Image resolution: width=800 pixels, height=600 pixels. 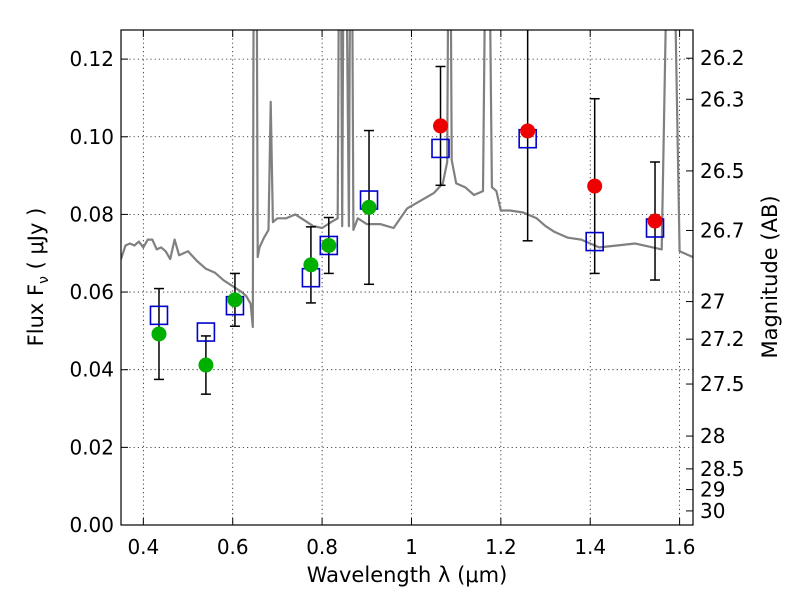 What do you see at coordinates (722, 384) in the screenshot?
I see `mag-tick-label: 27.5` at bounding box center [722, 384].